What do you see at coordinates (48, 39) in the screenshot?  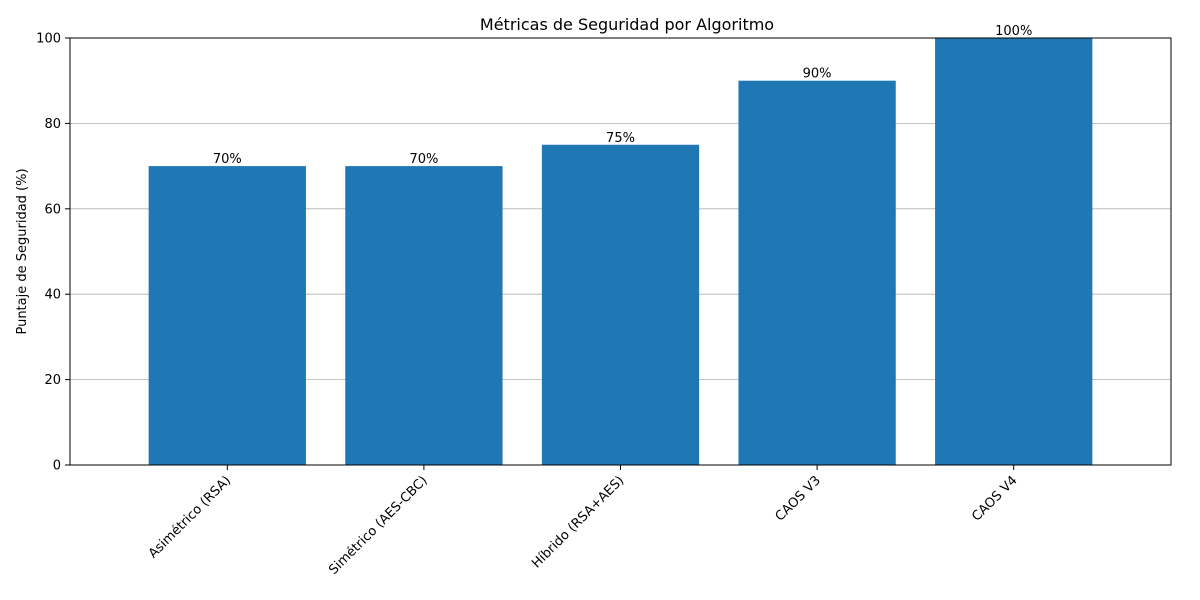 I see `y-tick-label: 100` at bounding box center [48, 39].